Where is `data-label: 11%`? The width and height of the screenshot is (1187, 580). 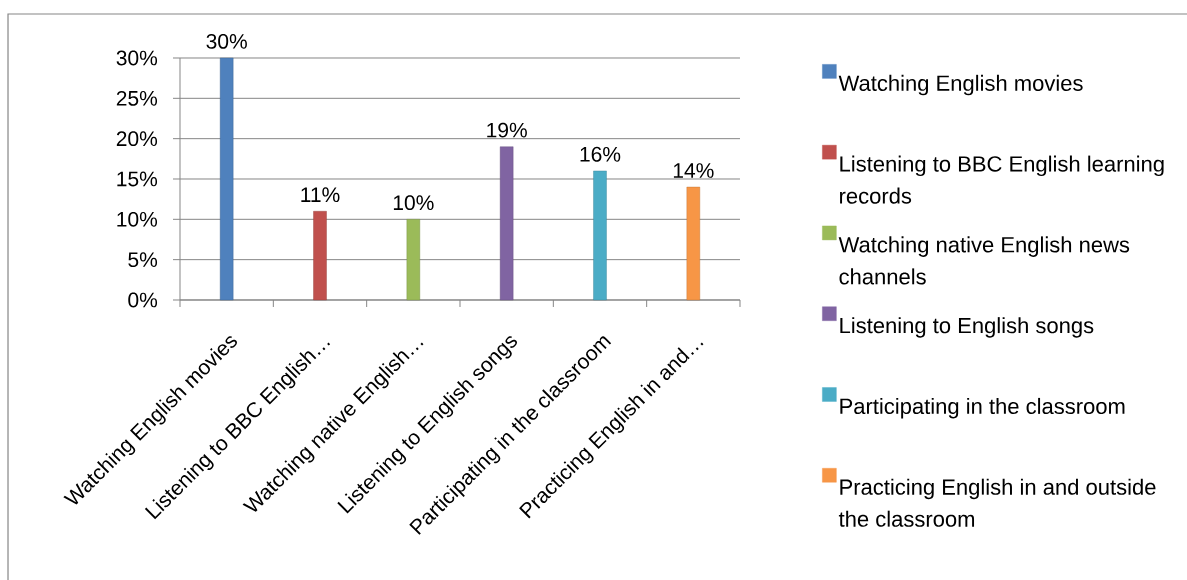 data-label: 11% is located at coordinates (320, 195).